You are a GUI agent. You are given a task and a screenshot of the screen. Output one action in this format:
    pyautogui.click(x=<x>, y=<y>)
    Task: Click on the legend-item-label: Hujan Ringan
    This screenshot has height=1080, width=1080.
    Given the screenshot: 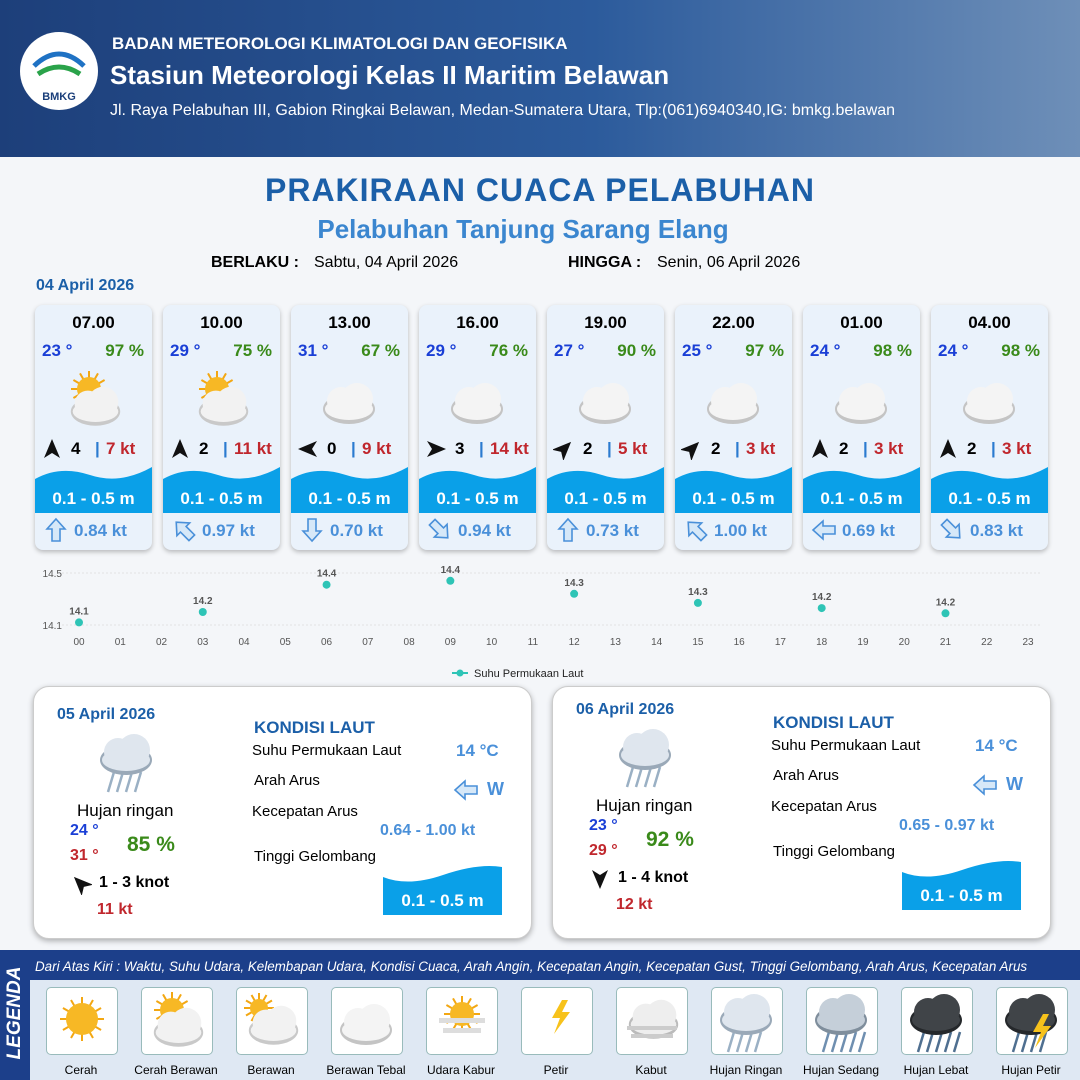 What is the action you would take?
    pyautogui.click(x=746, y=1070)
    